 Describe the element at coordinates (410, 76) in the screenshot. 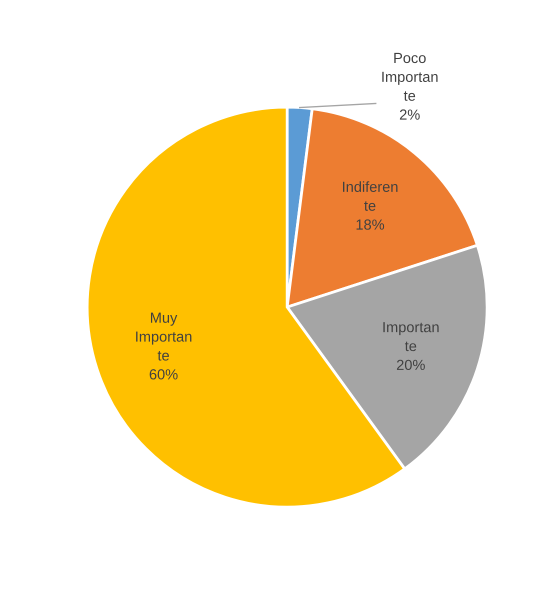

I see `slice-label: Poco Importan te` at that location.